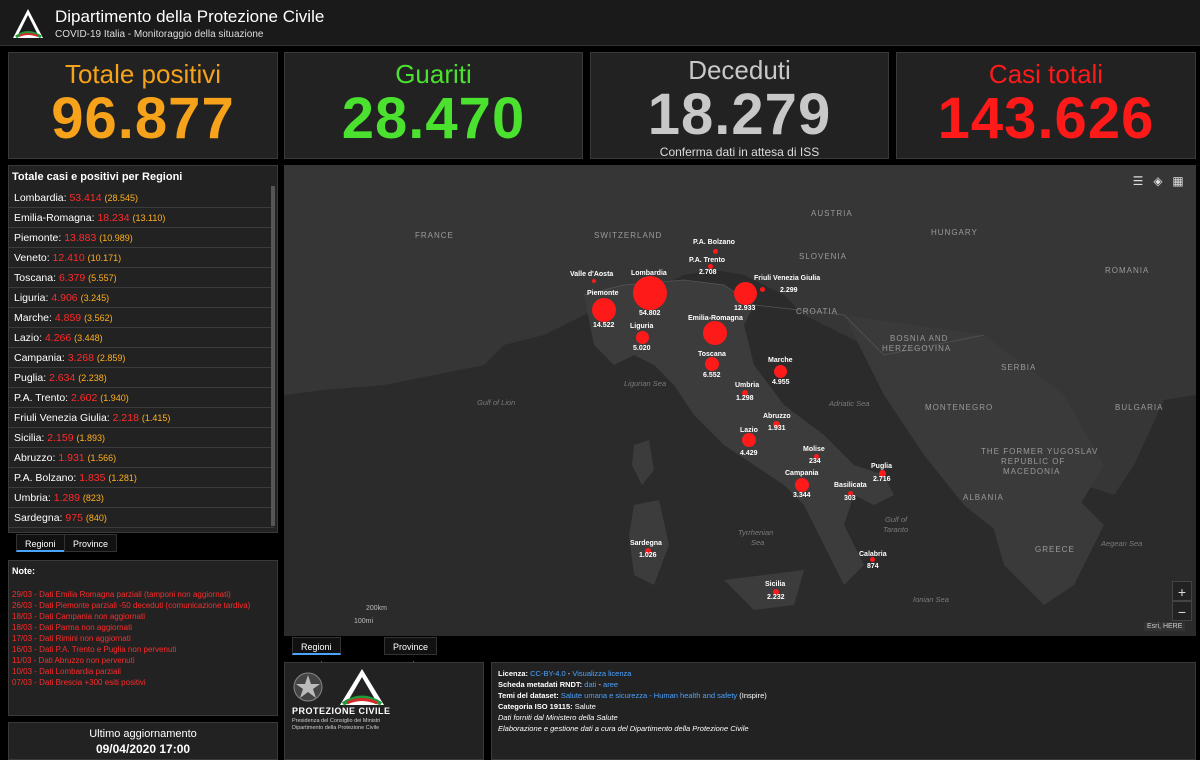  Describe the element at coordinates (602, 673) in the screenshot. I see `visualizza-licenza-link: Visualizza licenza` at that location.